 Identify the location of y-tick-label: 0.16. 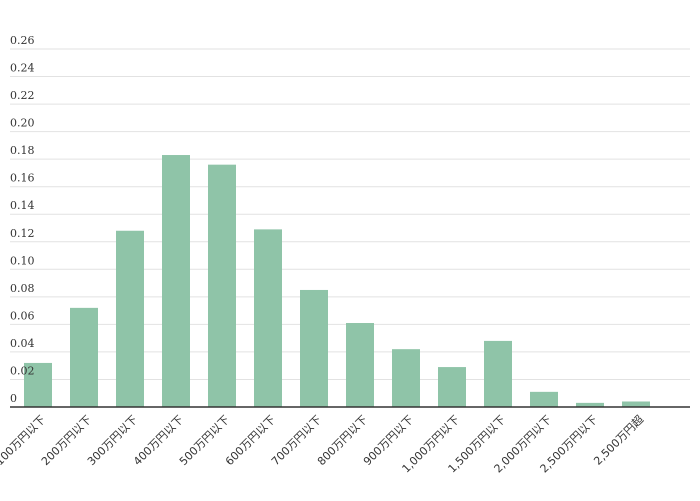
(22, 178).